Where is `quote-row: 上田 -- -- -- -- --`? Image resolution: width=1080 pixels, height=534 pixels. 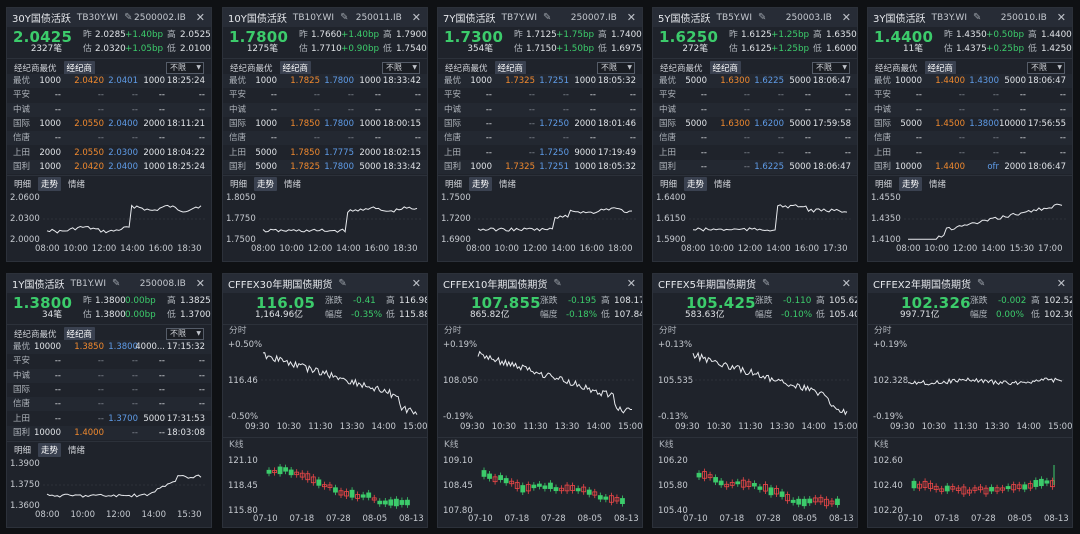 quote-row: 上田 -- -- -- -- -- is located at coordinates (755, 153).